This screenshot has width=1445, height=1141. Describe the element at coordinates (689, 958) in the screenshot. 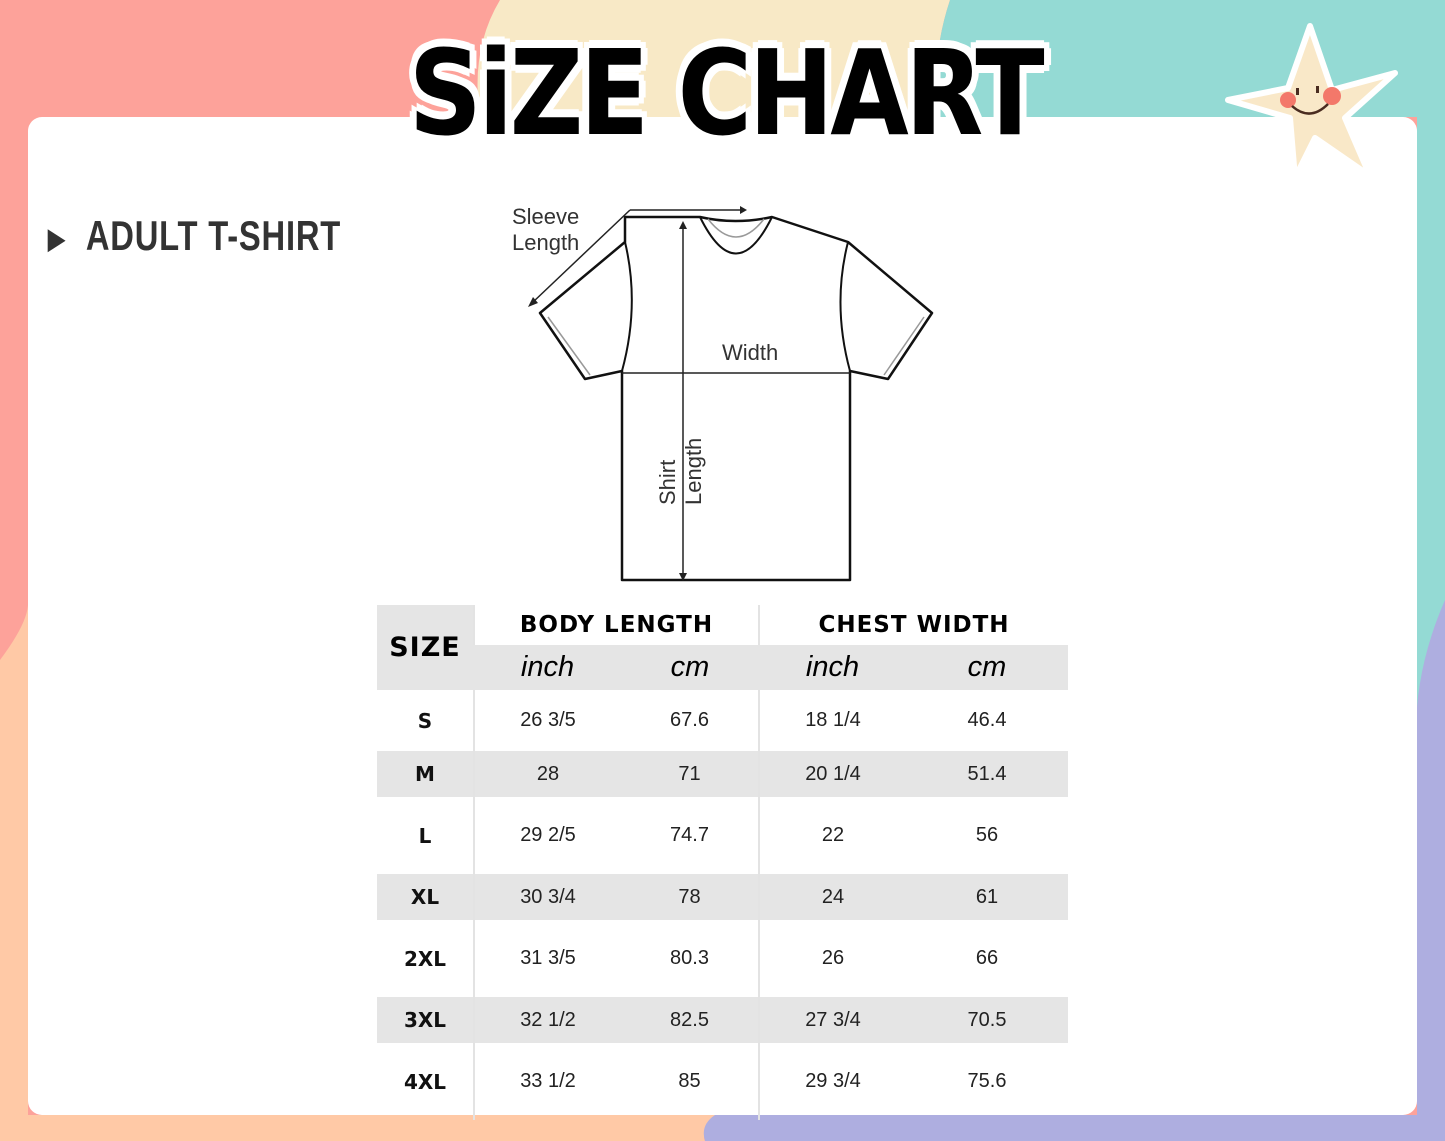

I see `measurement-cell: 80.3` at that location.